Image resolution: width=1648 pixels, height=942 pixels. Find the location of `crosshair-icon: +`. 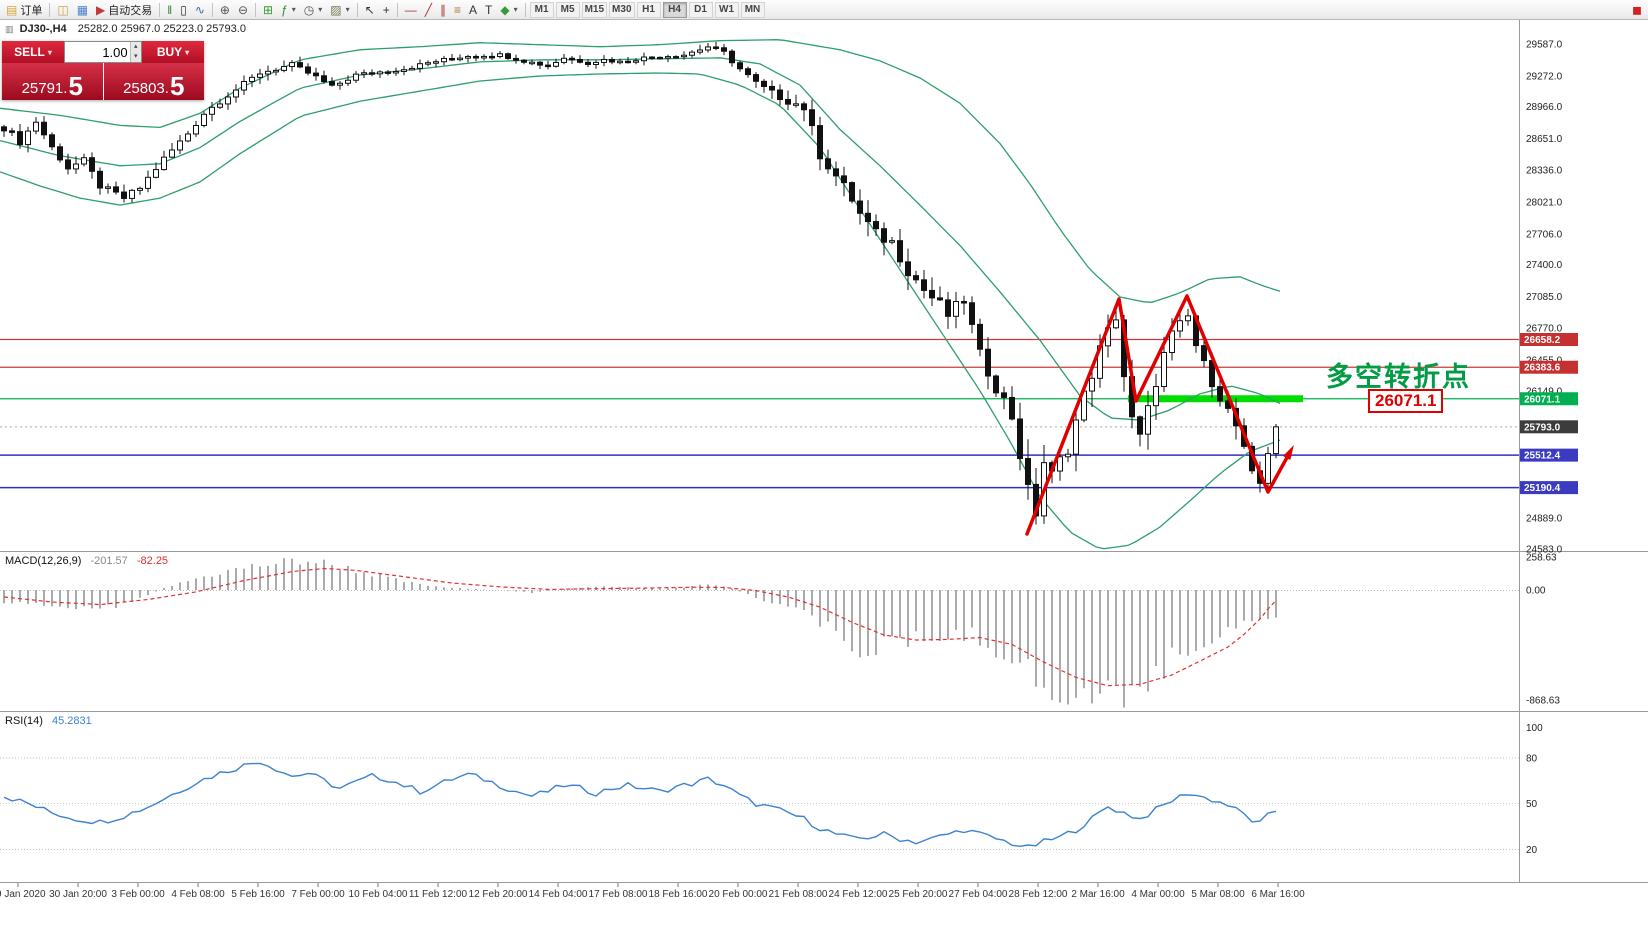

crosshair-icon: + is located at coordinates (386, 9).